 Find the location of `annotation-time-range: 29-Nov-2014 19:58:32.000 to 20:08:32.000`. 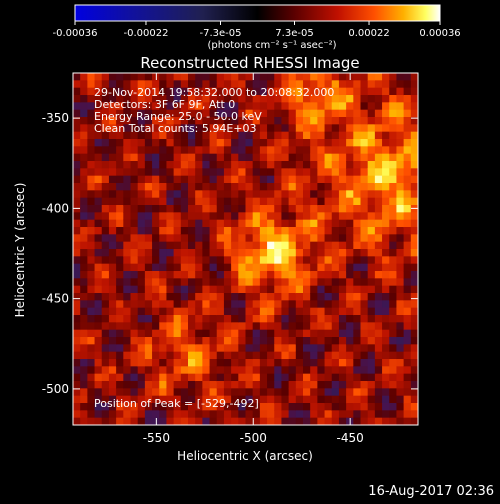

annotation-time-range: 29-Nov-2014 19:58:32.000 to 20:08:32.000 is located at coordinates (214, 92).